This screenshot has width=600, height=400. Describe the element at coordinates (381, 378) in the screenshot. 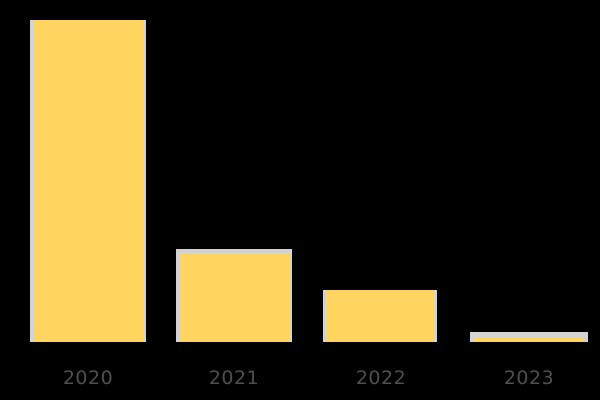

I see `x-tick-label-3: 2022` at that location.